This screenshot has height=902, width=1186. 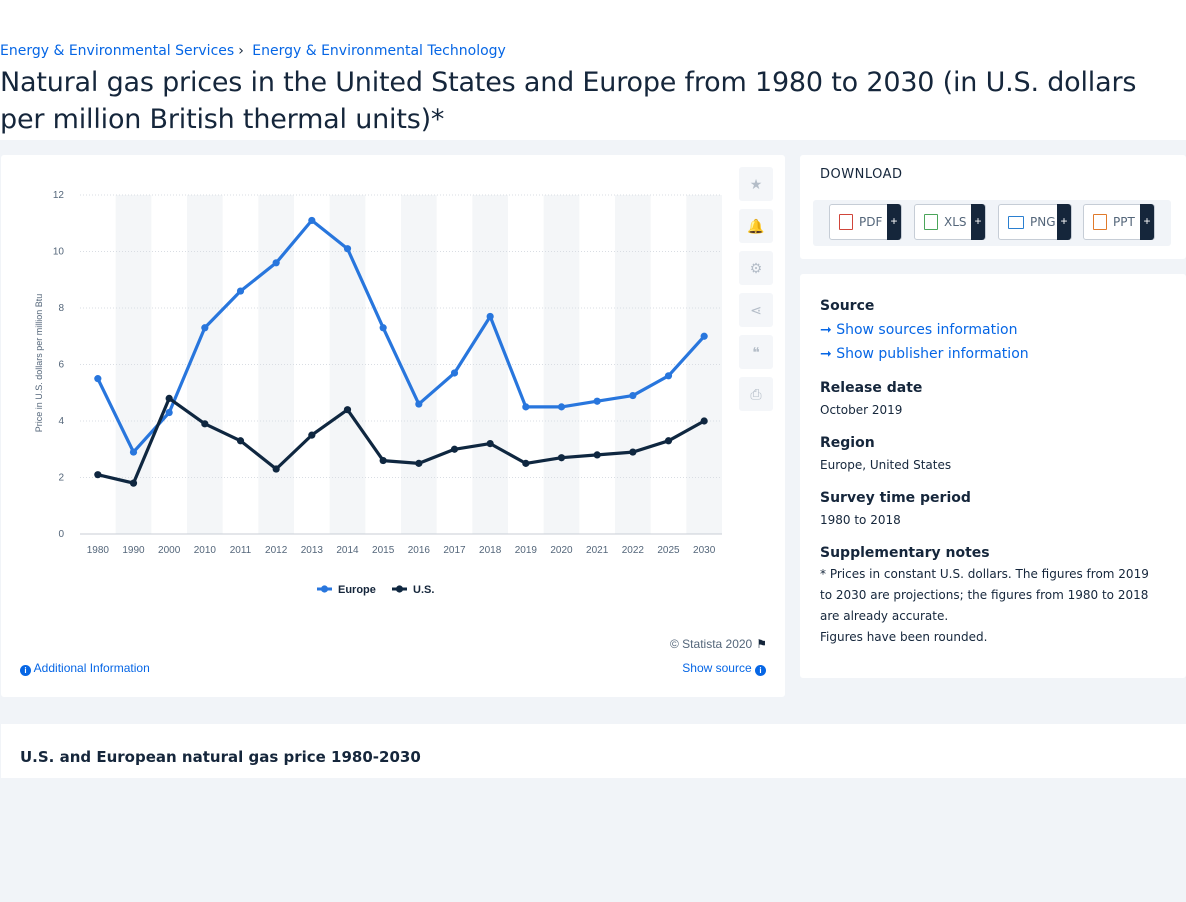 I want to click on download-xls-button: XLS +, so click(x=950, y=222).